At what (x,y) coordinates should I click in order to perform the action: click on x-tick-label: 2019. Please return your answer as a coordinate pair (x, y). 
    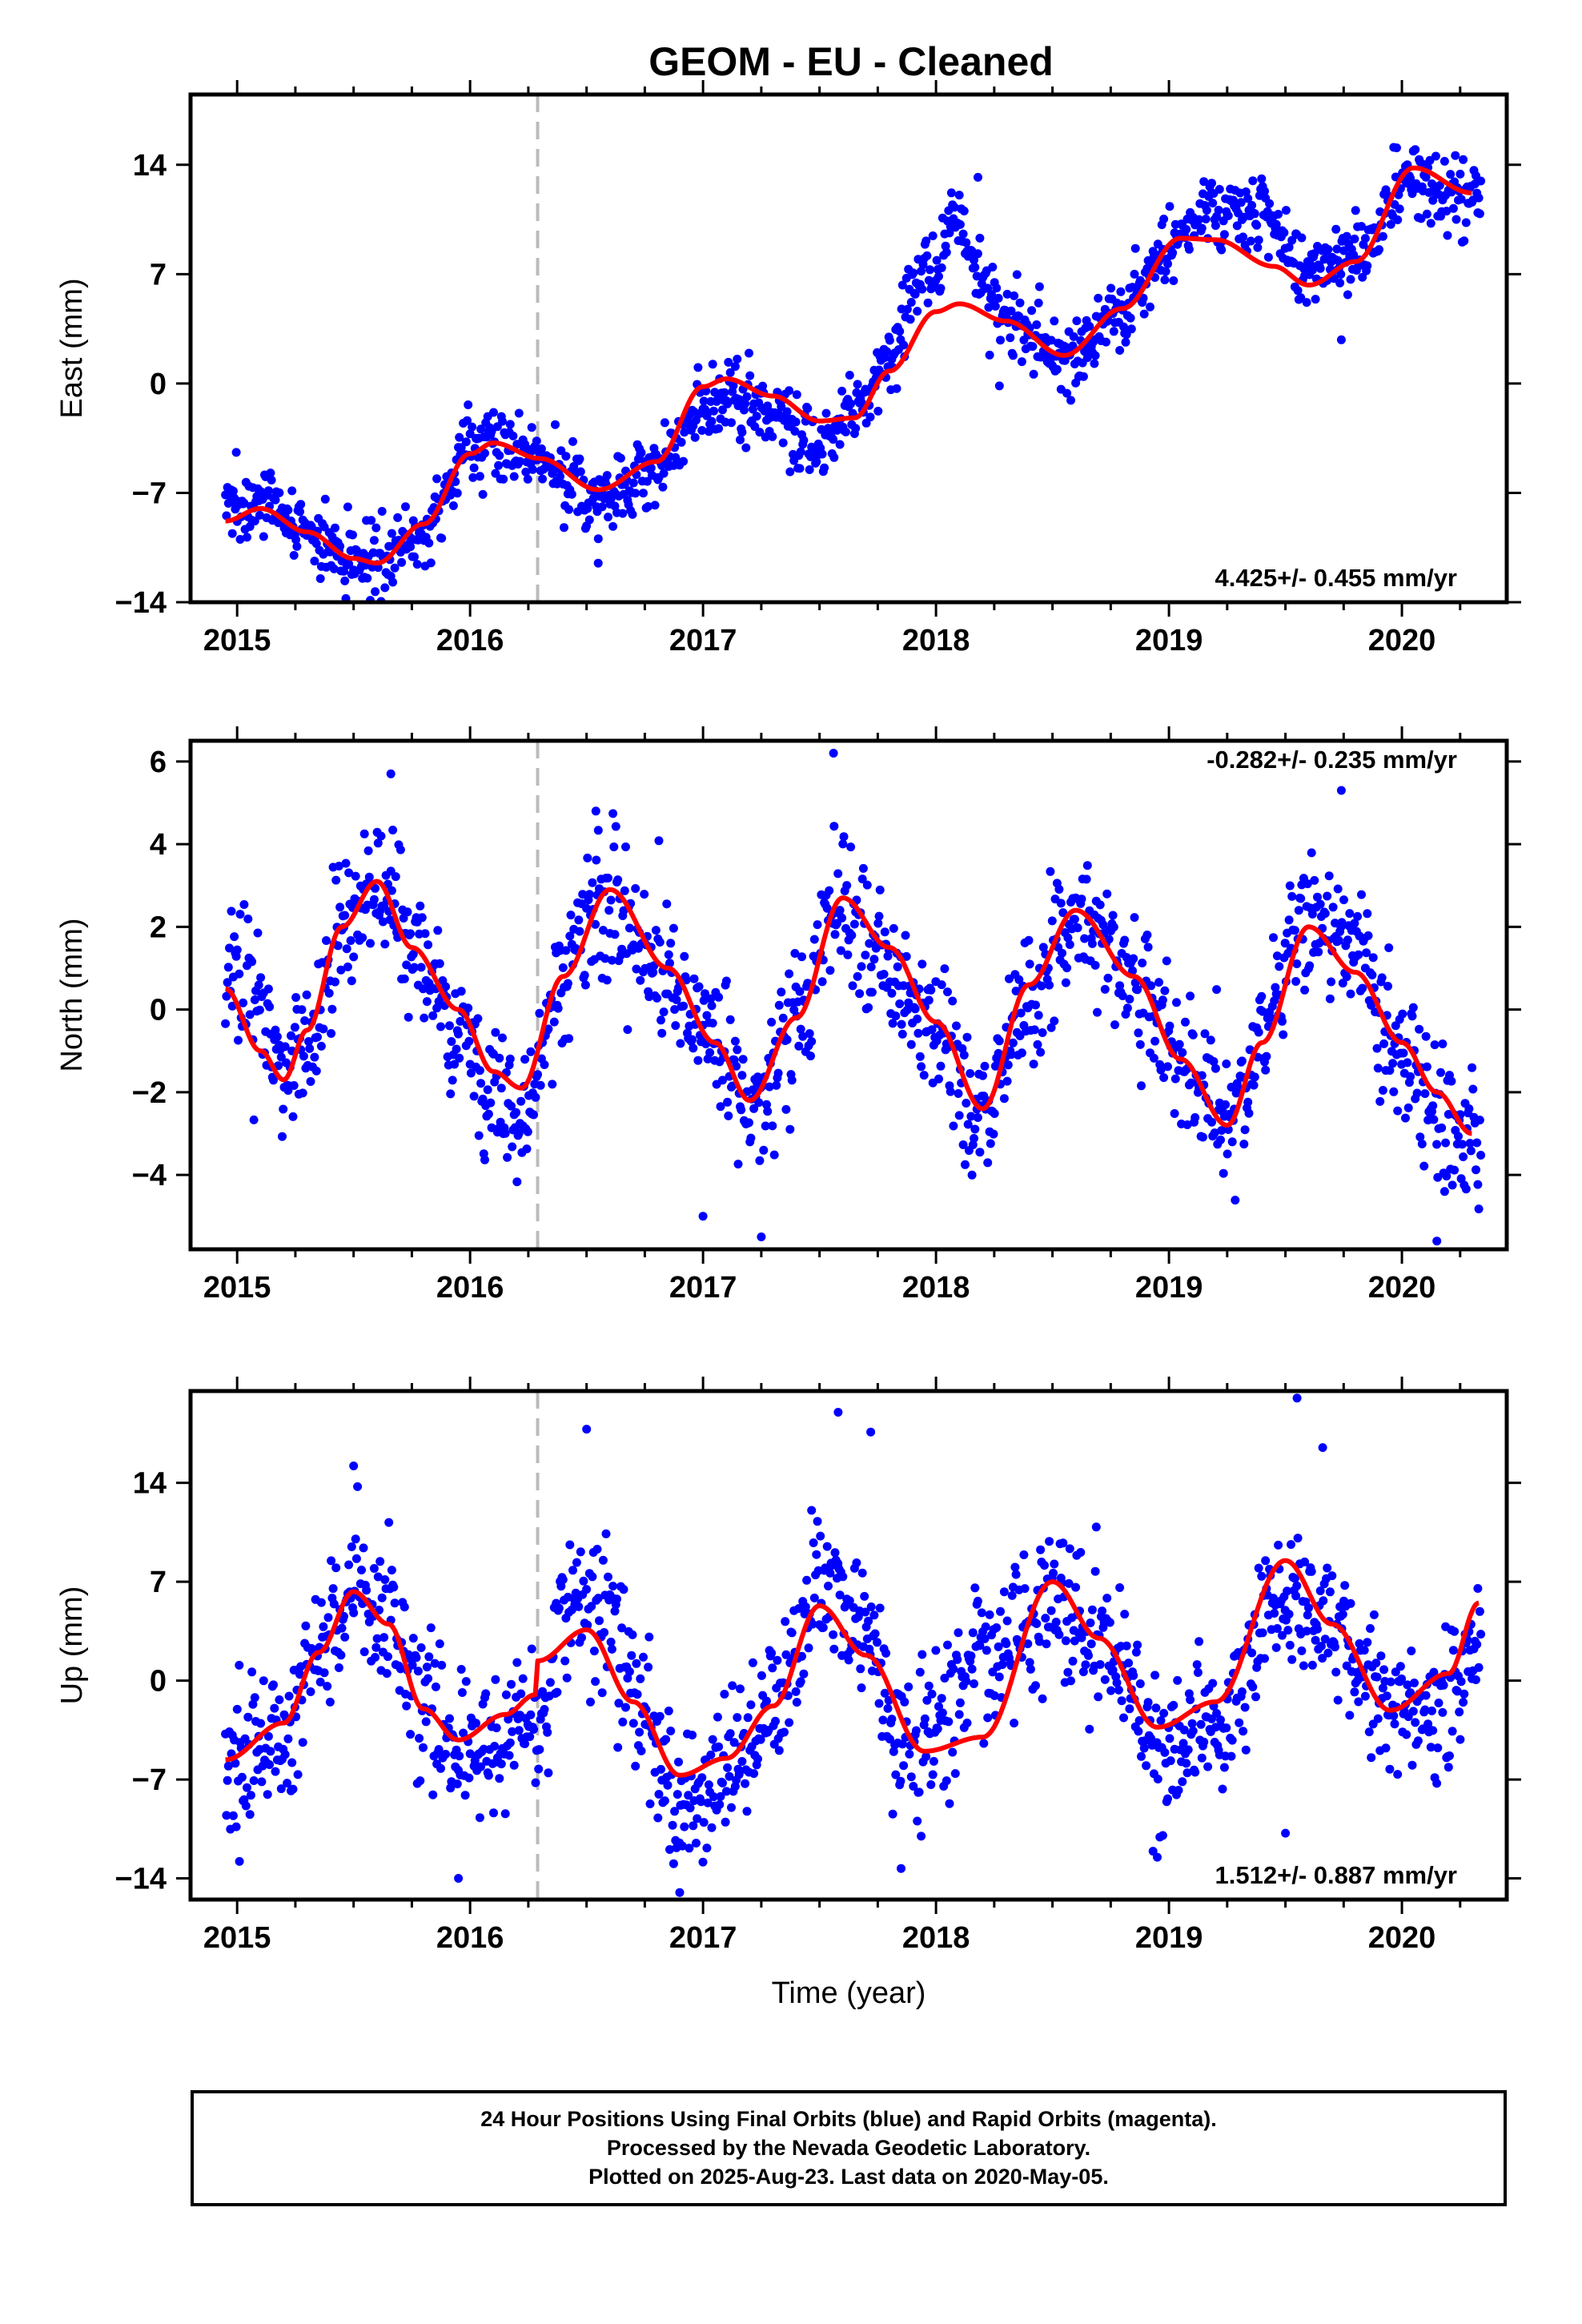
    Looking at the image, I should click on (1169, 640).